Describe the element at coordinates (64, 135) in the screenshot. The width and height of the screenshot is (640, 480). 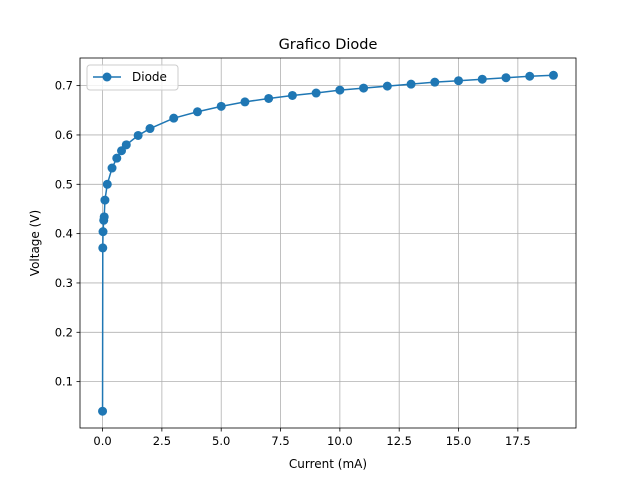
I see `y-tick-label: 0.6` at that location.